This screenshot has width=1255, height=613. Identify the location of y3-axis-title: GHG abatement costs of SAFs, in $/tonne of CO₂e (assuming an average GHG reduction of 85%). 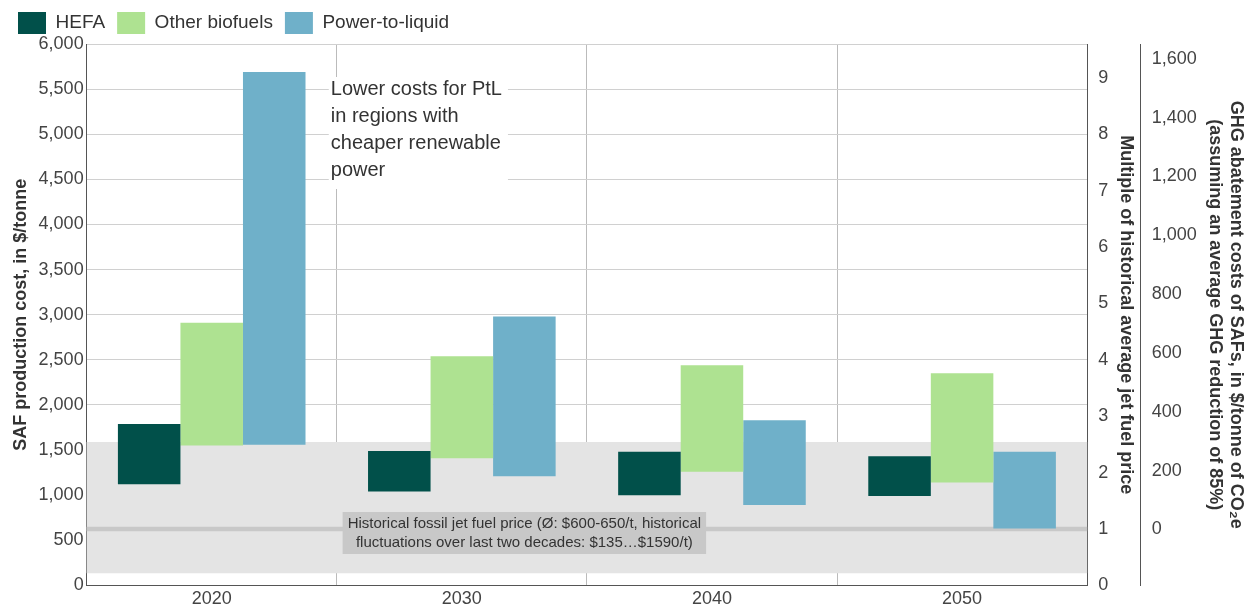
(1226, 314).